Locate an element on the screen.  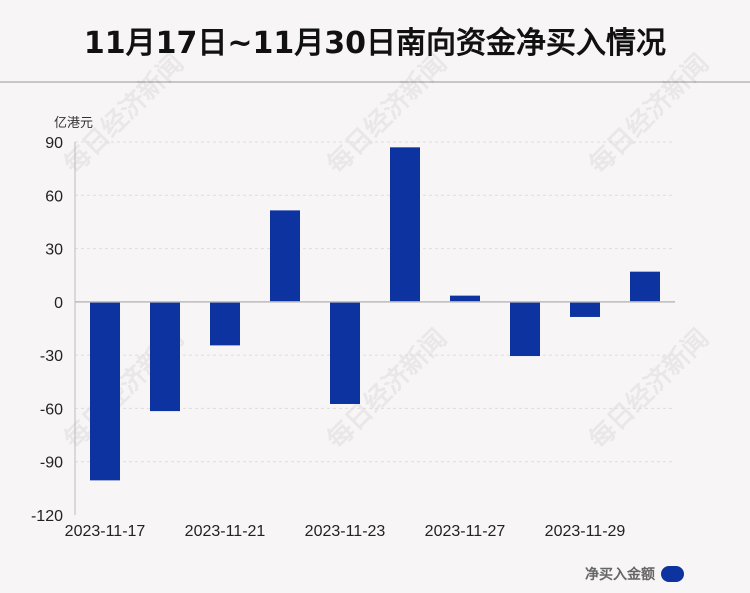
x-tick-label: 2023-11-29 is located at coordinates (585, 531).